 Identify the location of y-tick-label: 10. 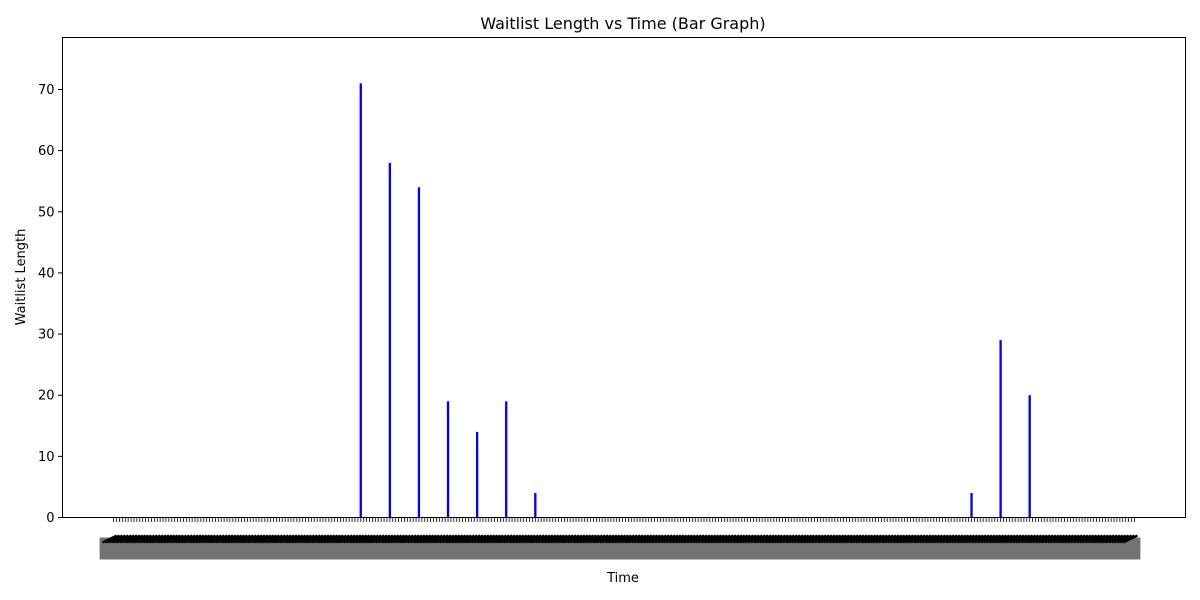
(46, 457).